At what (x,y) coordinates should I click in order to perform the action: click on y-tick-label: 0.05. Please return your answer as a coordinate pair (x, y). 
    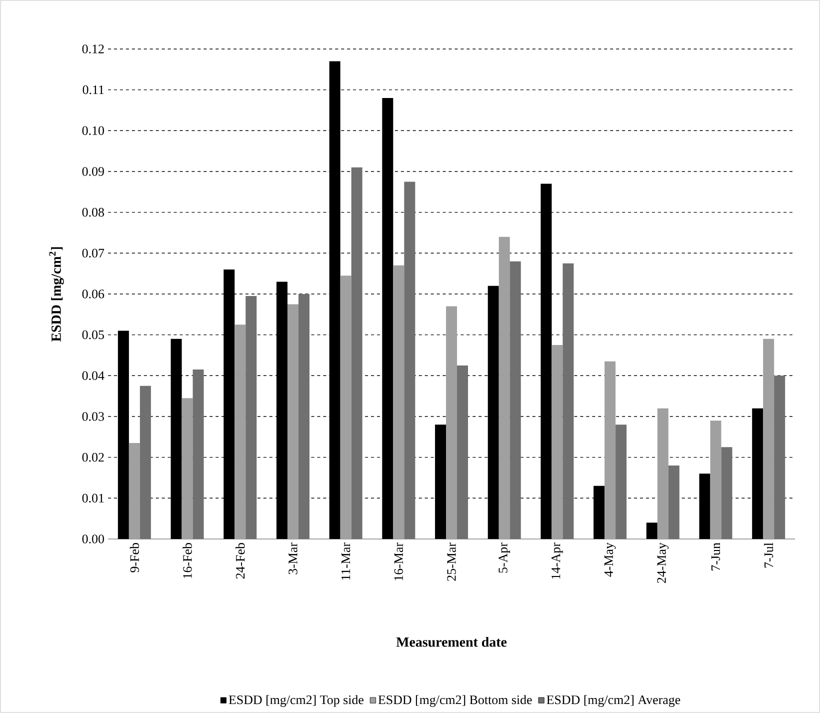
    Looking at the image, I should click on (93, 335).